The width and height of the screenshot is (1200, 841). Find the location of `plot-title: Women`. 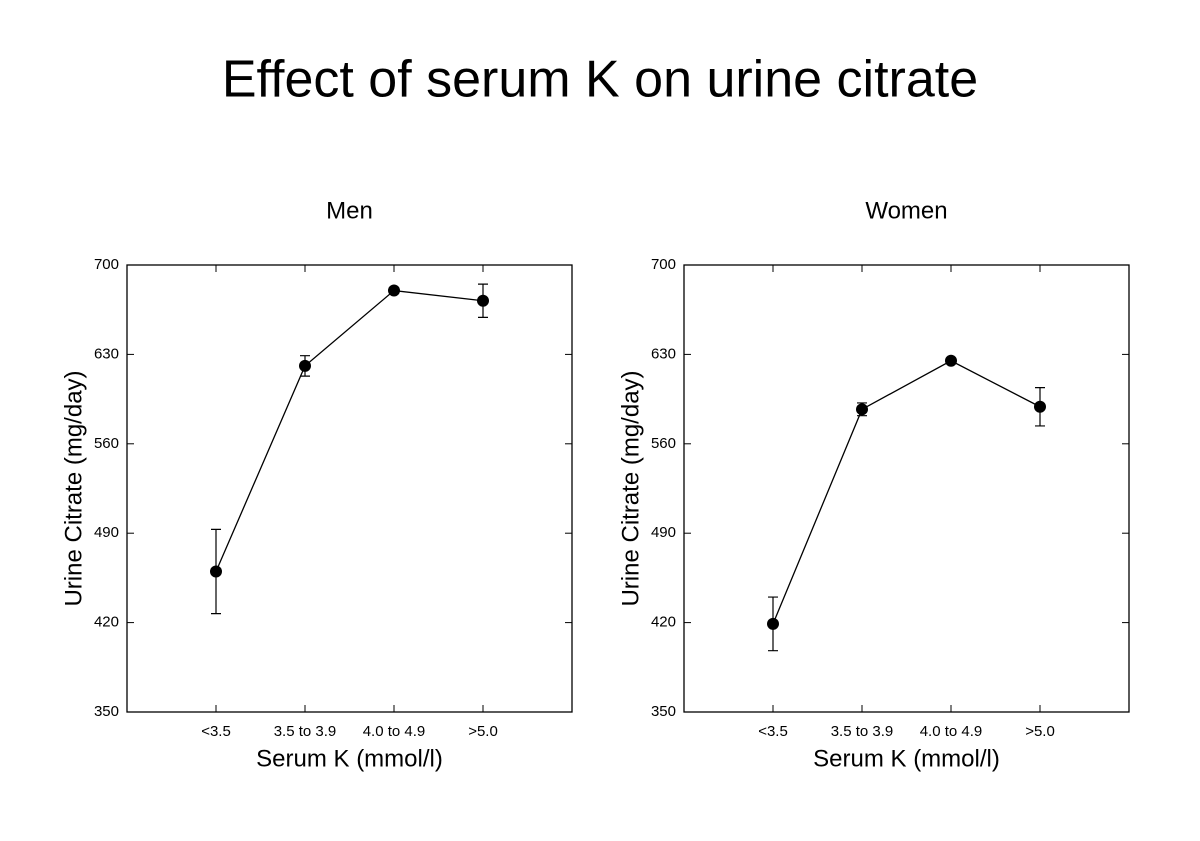

plot-title: Women is located at coordinates (906, 210).